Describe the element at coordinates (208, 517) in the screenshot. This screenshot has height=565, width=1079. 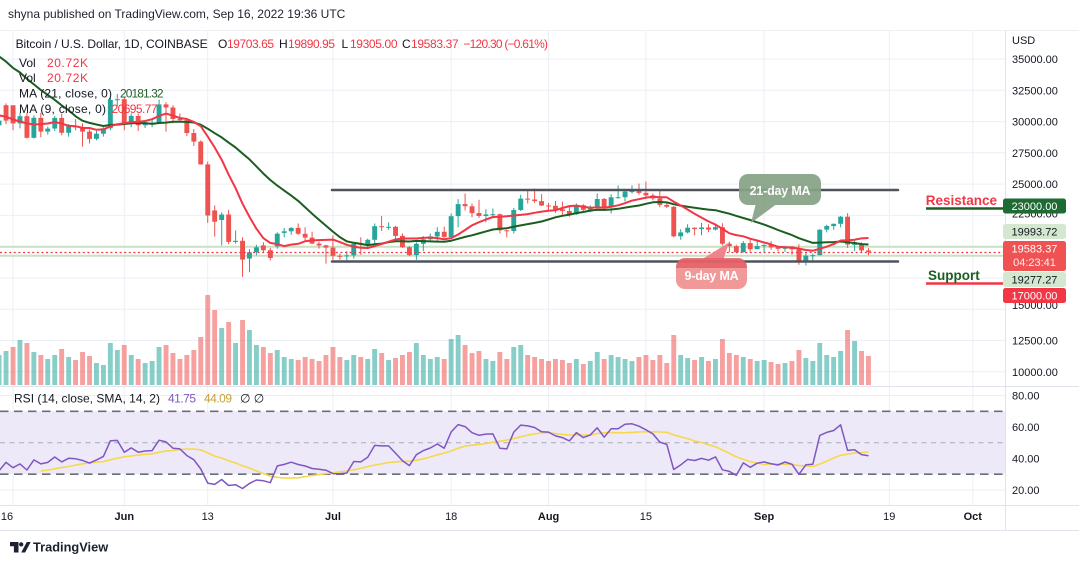
I see `svg-text: 13` at that location.